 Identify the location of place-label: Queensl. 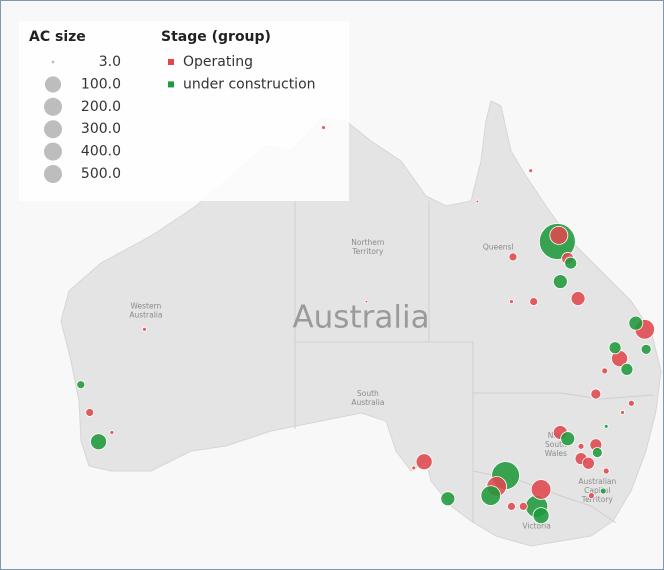
(498, 247).